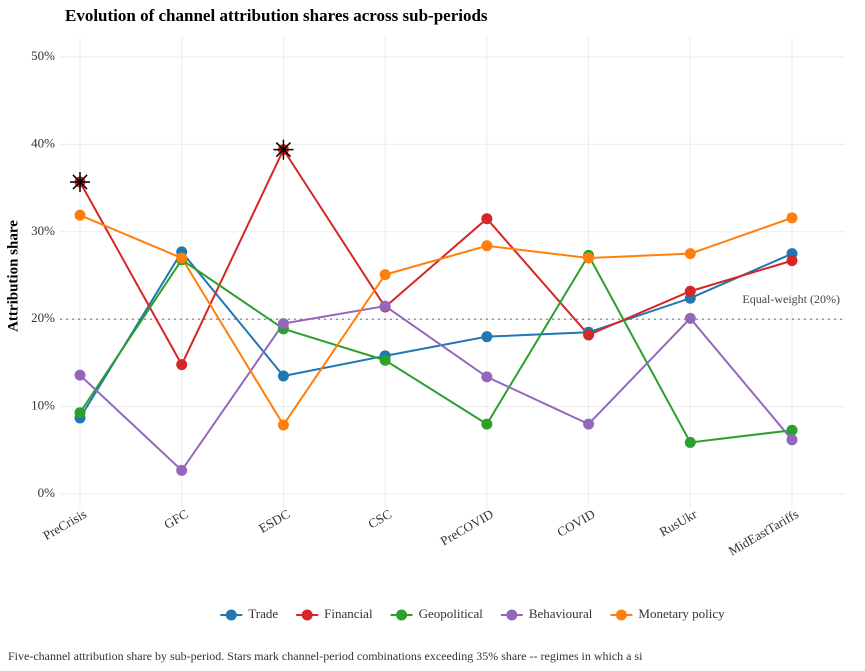 Image resolution: width=865 pixels, height=671 pixels. Describe the element at coordinates (43, 142) in the screenshot. I see `y-tick-label: 40%` at that location.